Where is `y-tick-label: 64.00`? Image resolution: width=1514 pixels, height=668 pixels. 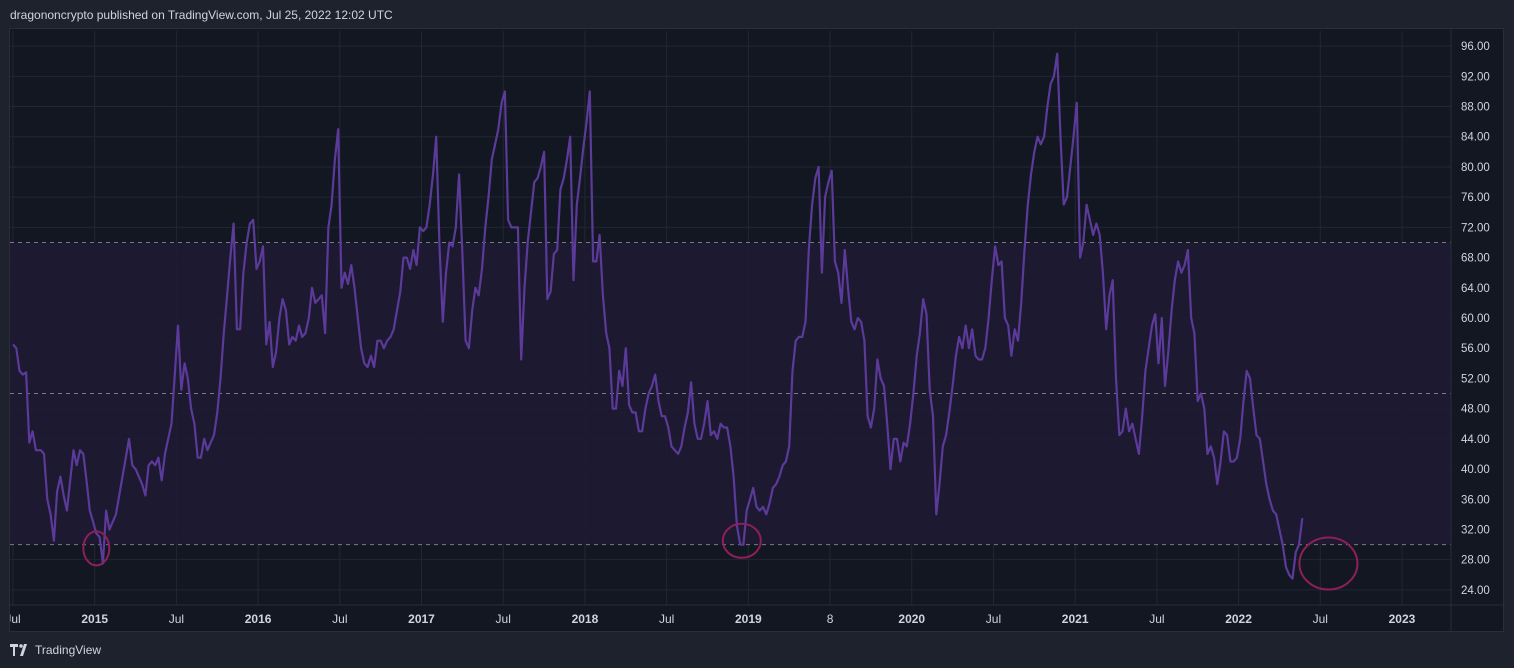 y-tick-label: 64.00 is located at coordinates (1475, 289).